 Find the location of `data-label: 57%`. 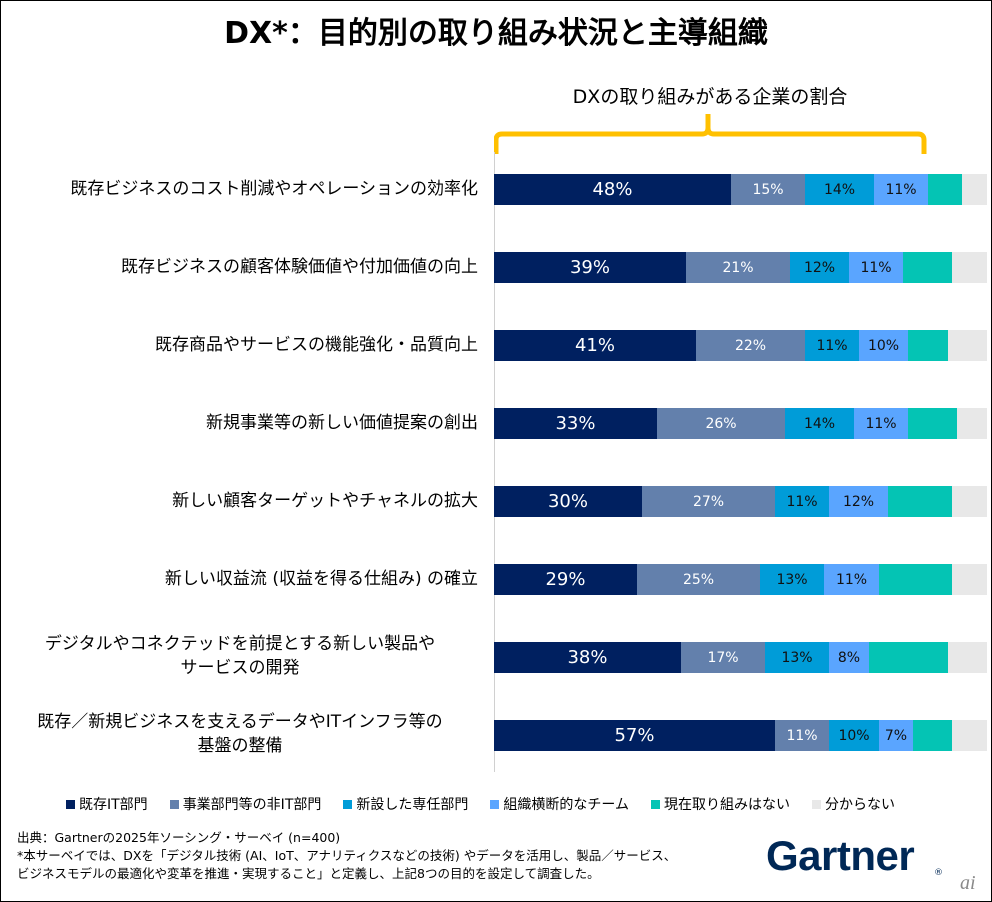

data-label: 57% is located at coordinates (634, 735).